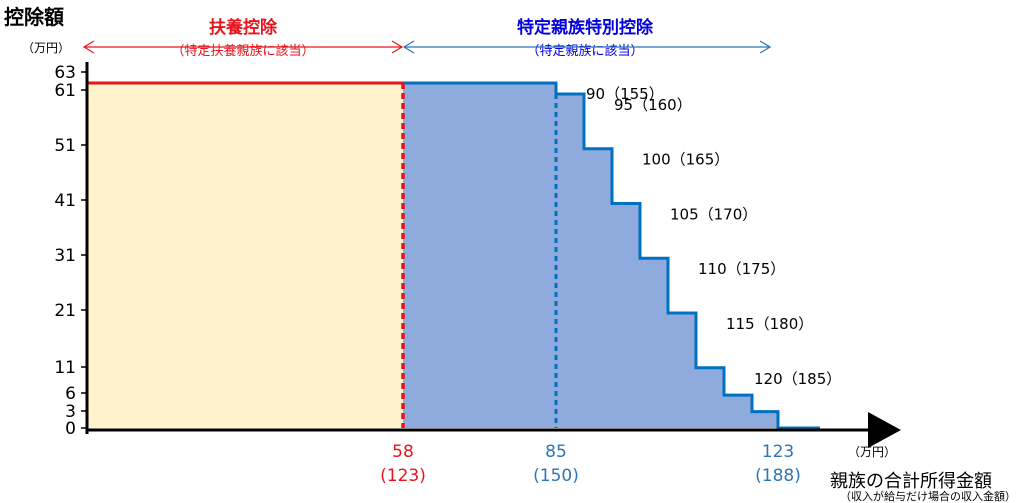  Describe the element at coordinates (584, 51) in the screenshot. I see `region-tokutei-note: （特定親族に該当）` at that location.